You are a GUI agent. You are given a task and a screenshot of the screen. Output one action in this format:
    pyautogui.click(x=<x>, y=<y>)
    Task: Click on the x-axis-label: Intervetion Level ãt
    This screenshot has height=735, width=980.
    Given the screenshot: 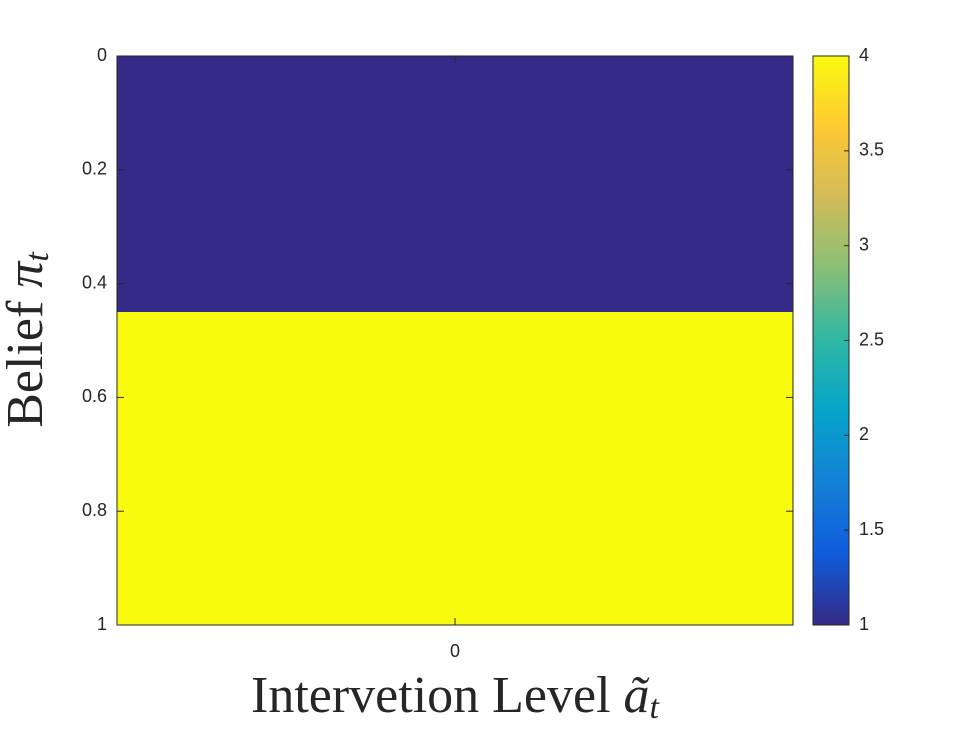 What is the action you would take?
    pyautogui.click(x=456, y=696)
    